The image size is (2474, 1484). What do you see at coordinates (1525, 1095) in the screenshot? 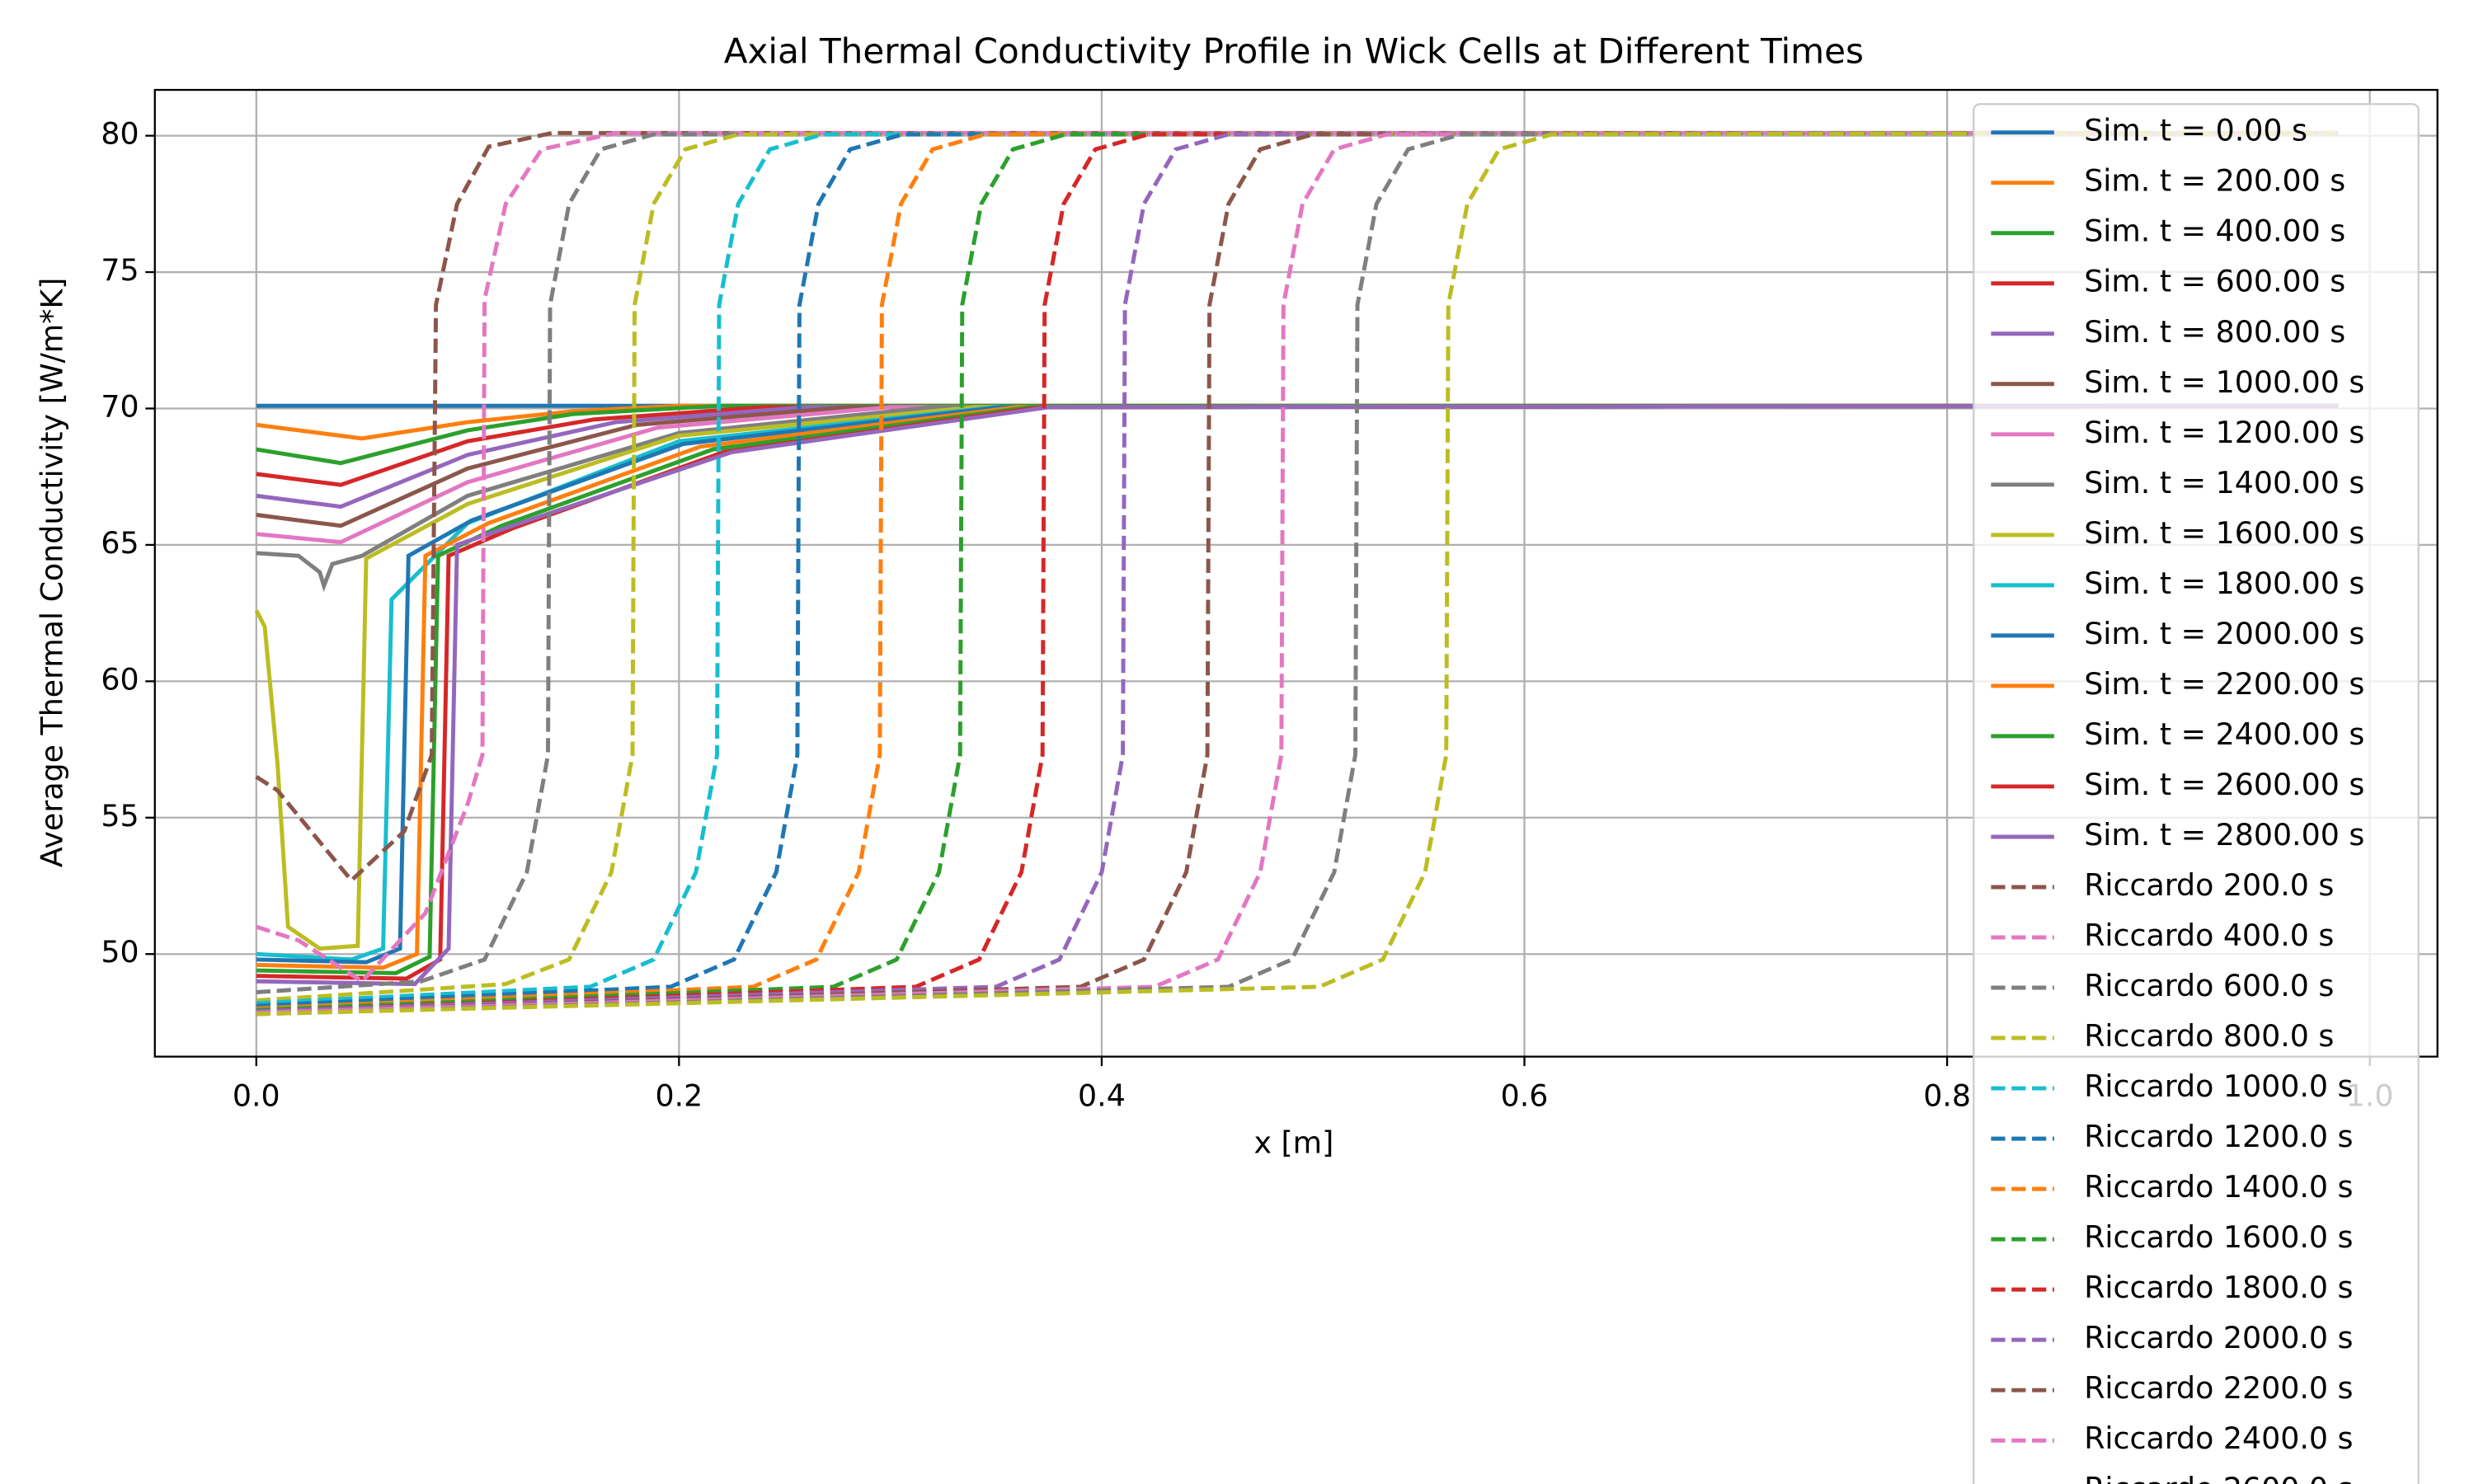
I see `x-tick-label: 0.6` at bounding box center [1525, 1095].